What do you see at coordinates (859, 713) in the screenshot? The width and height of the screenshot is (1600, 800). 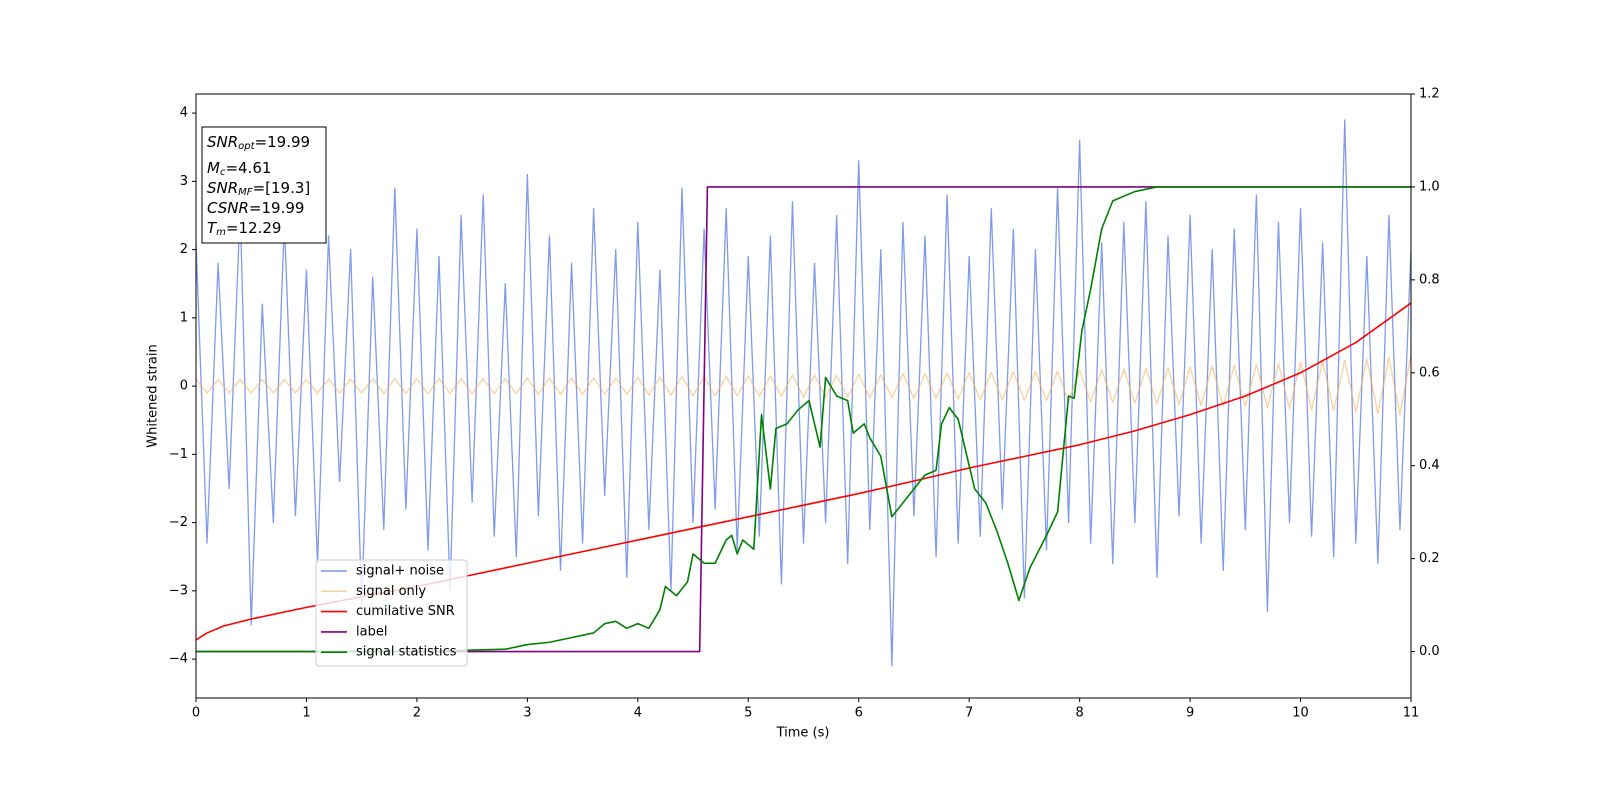 I see `x-tick-label: 6` at bounding box center [859, 713].